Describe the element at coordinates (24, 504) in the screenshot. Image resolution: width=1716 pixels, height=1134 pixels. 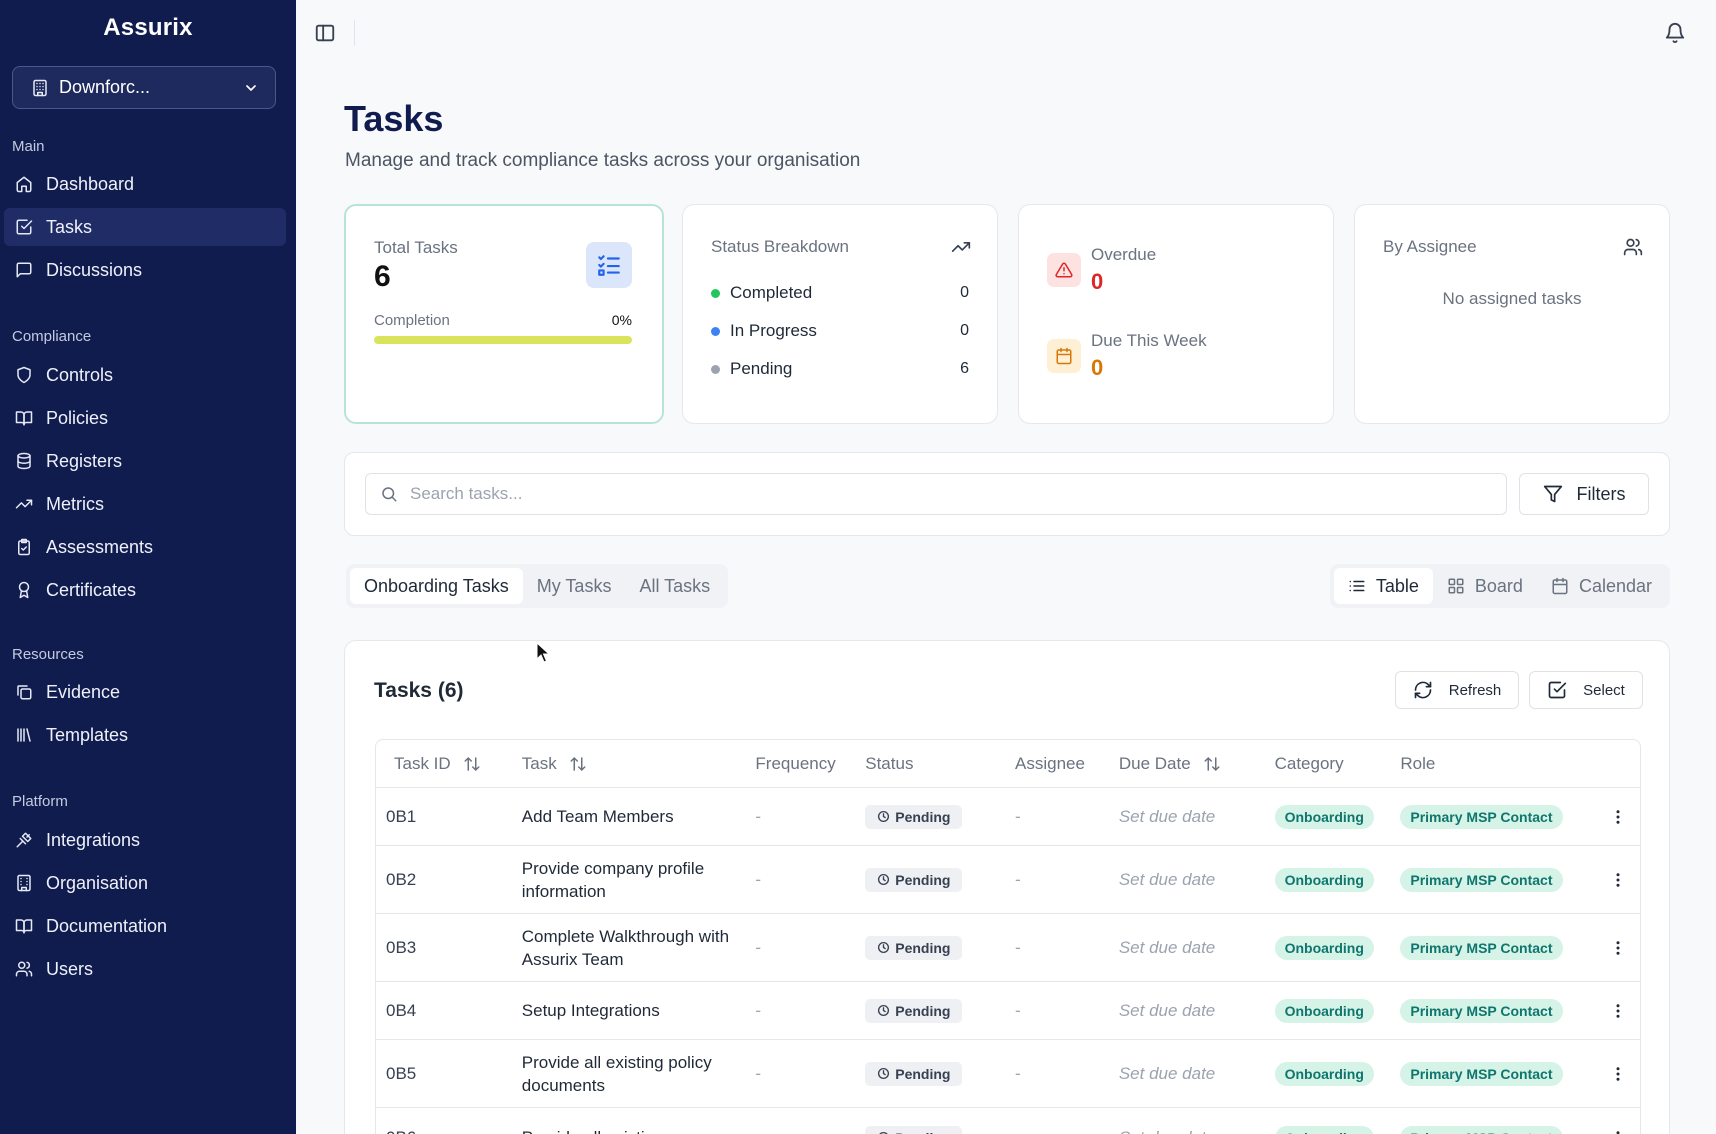
I see `trending-up-icon` at that location.